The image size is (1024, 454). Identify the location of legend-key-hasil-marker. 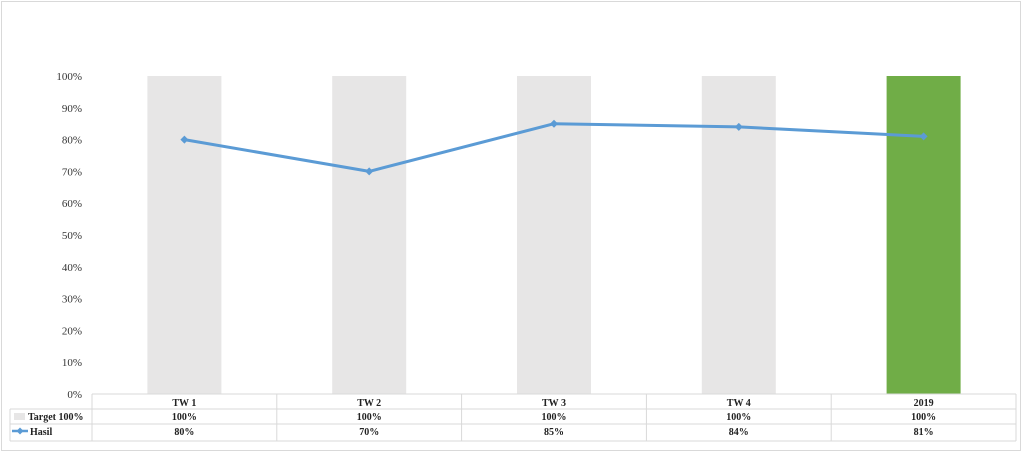
(20, 431).